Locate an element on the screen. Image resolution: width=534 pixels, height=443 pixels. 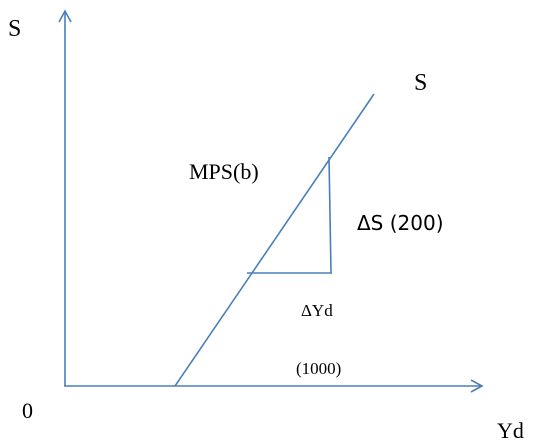
delta-s-label: ΔS (200) is located at coordinates (400, 223).